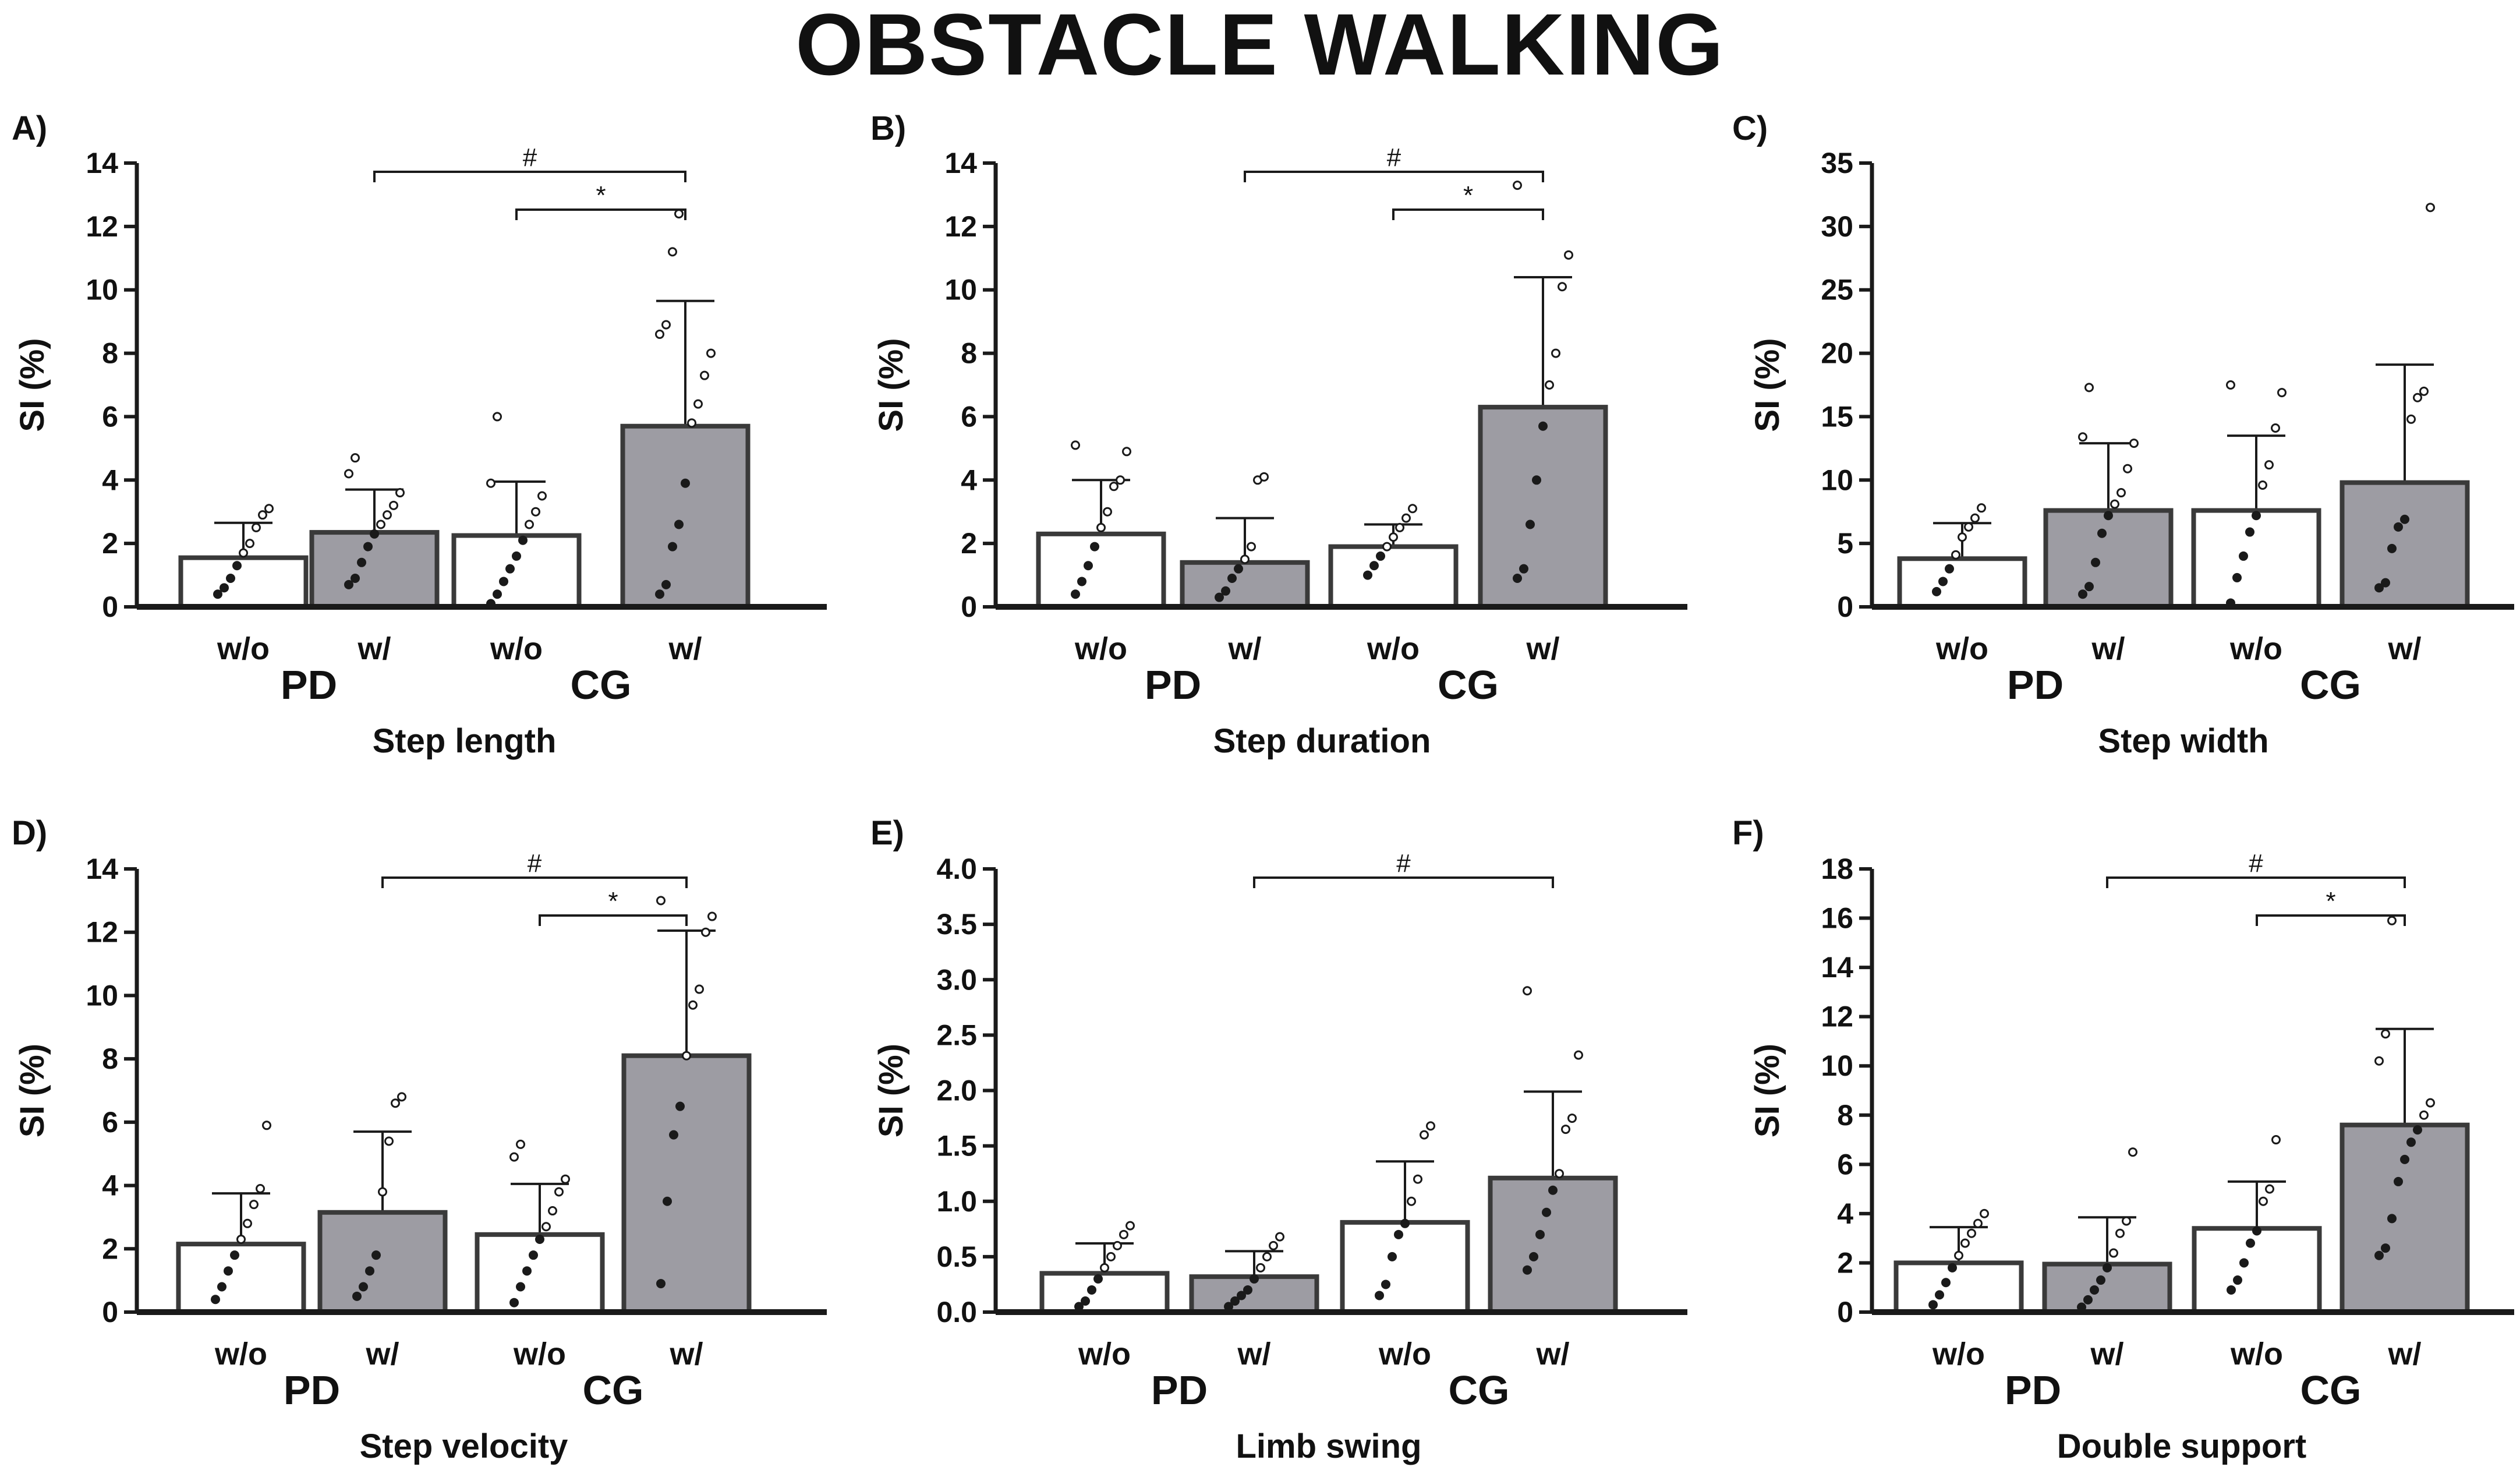 The height and width of the screenshot is (1481, 2520). Describe the element at coordinates (110, 1248) in the screenshot. I see `y-tick-label: 2` at that location.